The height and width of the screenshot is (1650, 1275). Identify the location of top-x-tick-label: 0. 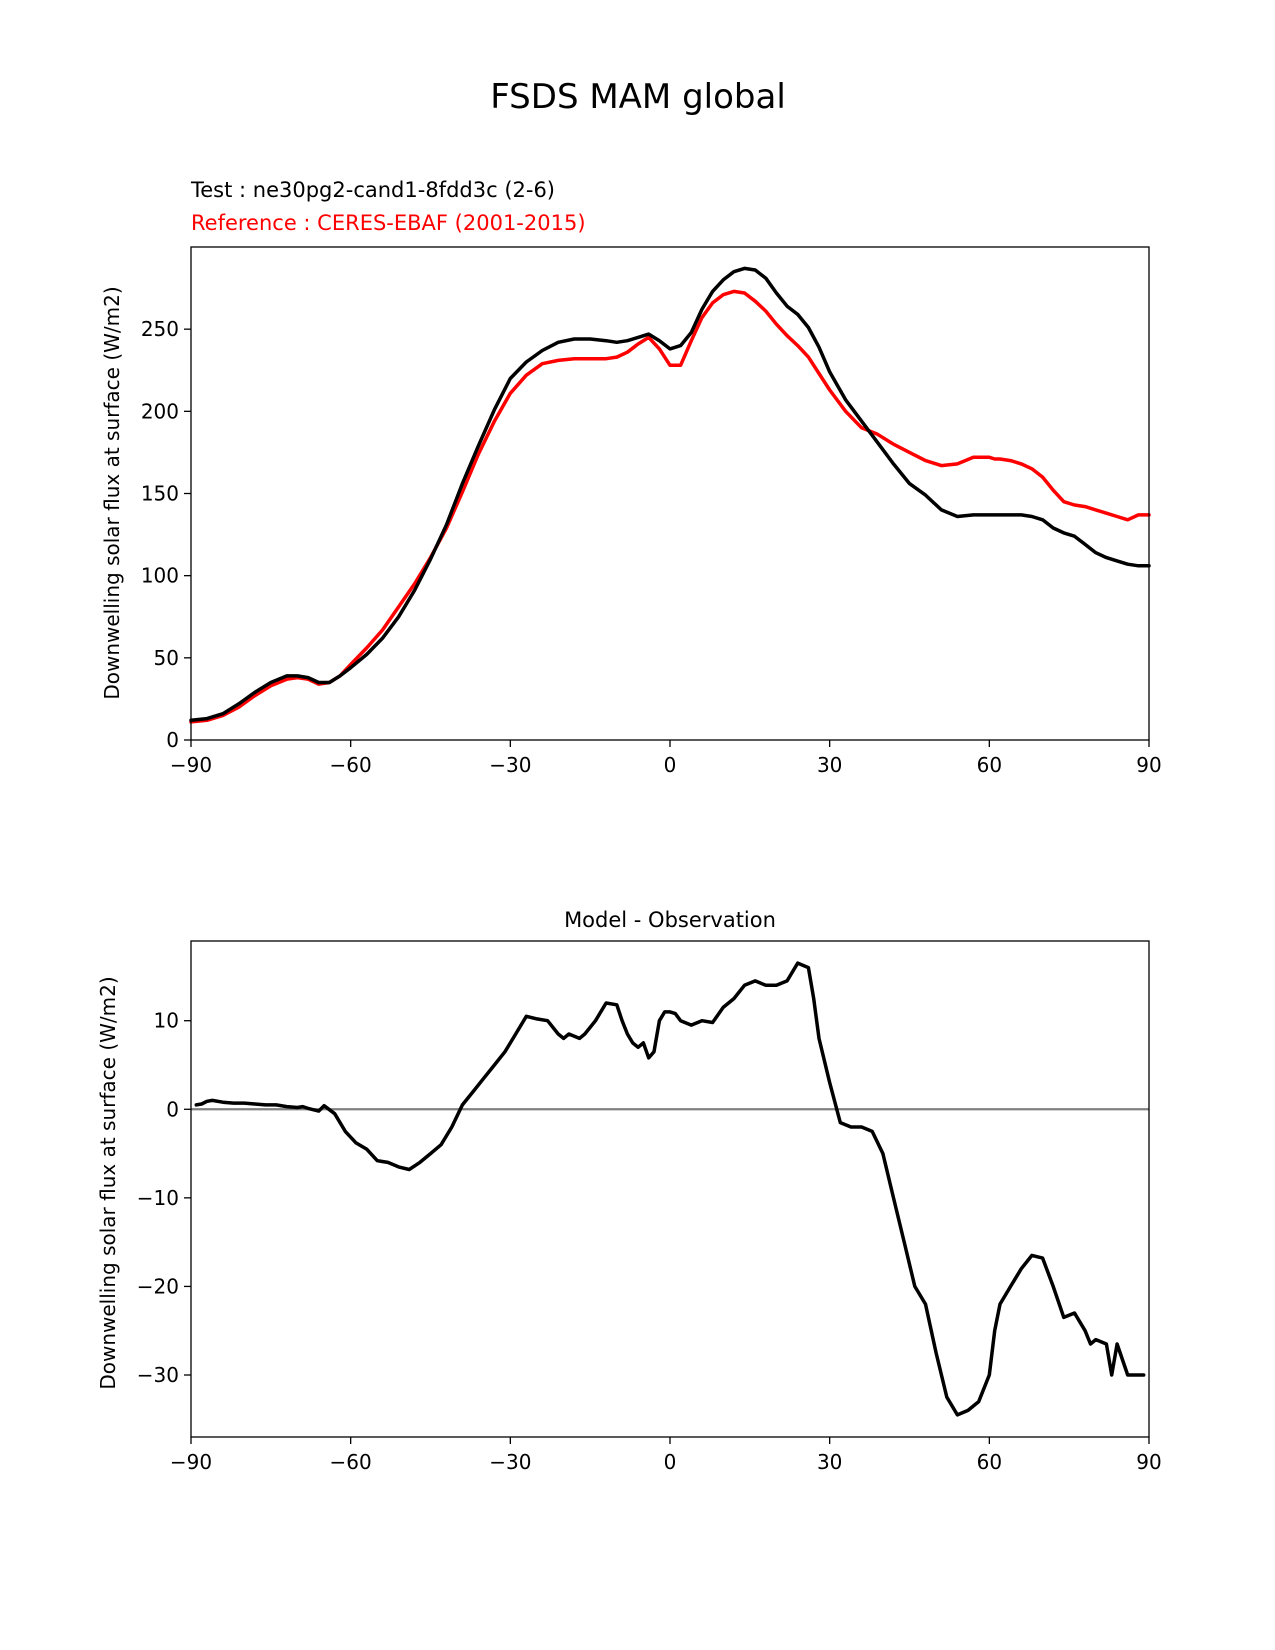
(670, 765).